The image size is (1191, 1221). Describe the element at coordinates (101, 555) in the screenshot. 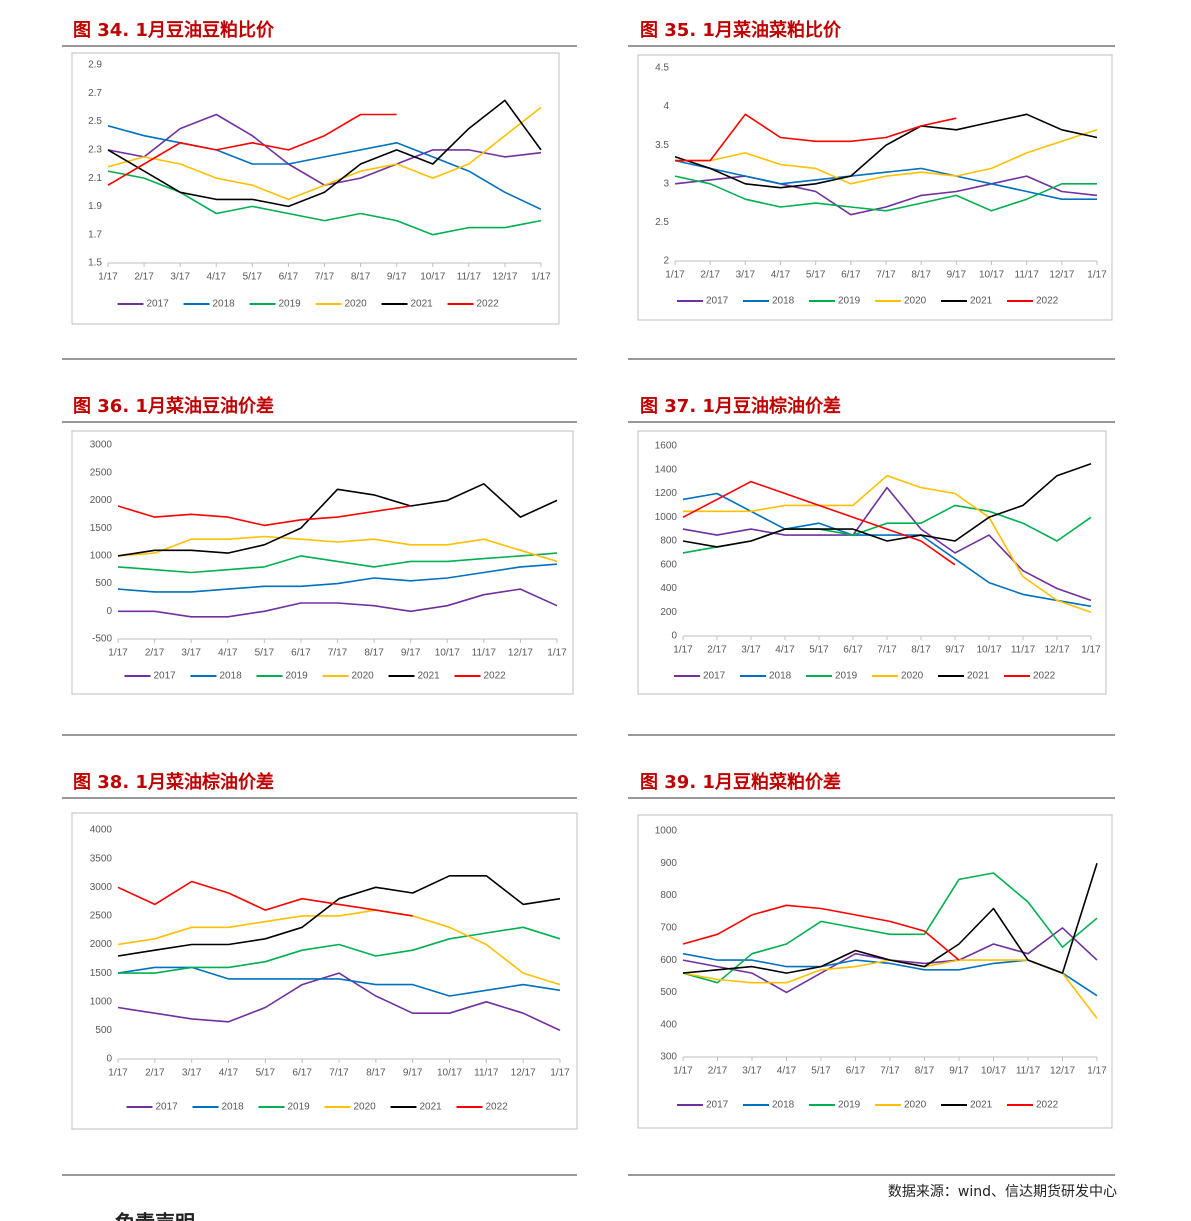

I see `y-tick-label: 1000` at that location.